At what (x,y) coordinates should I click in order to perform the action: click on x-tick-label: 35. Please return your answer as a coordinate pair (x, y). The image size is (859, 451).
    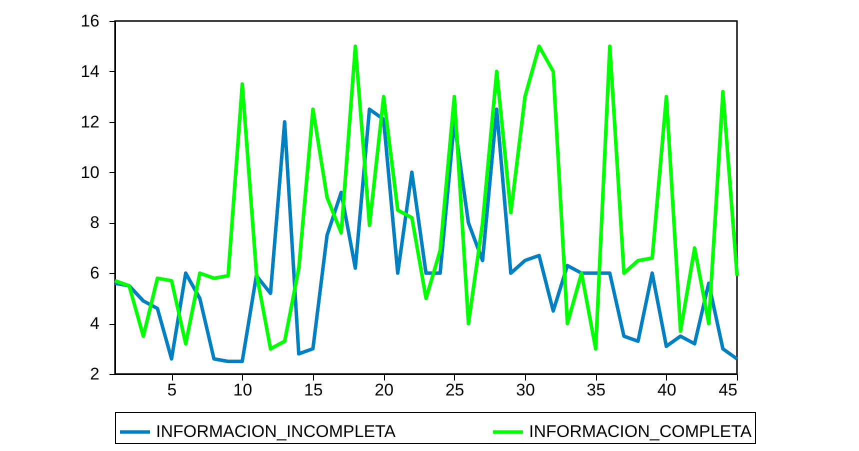
    Looking at the image, I should click on (596, 390).